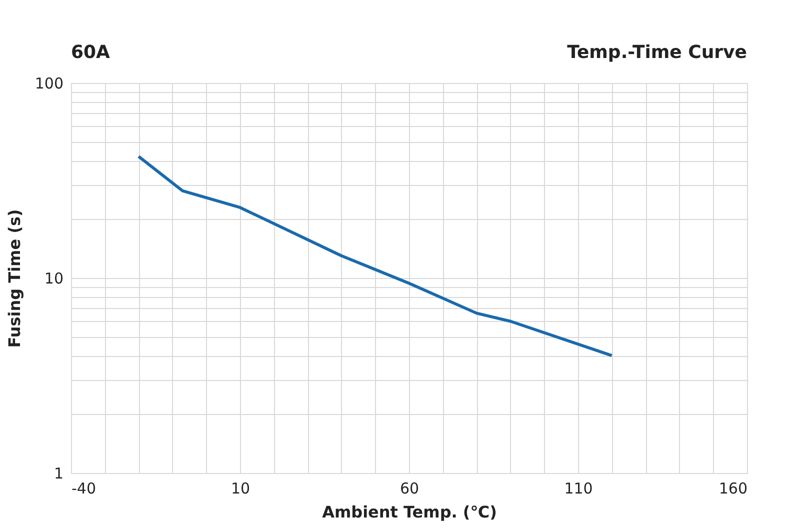 This screenshot has width=790, height=531. I want to click on x-tick-label: 110, so click(578, 489).